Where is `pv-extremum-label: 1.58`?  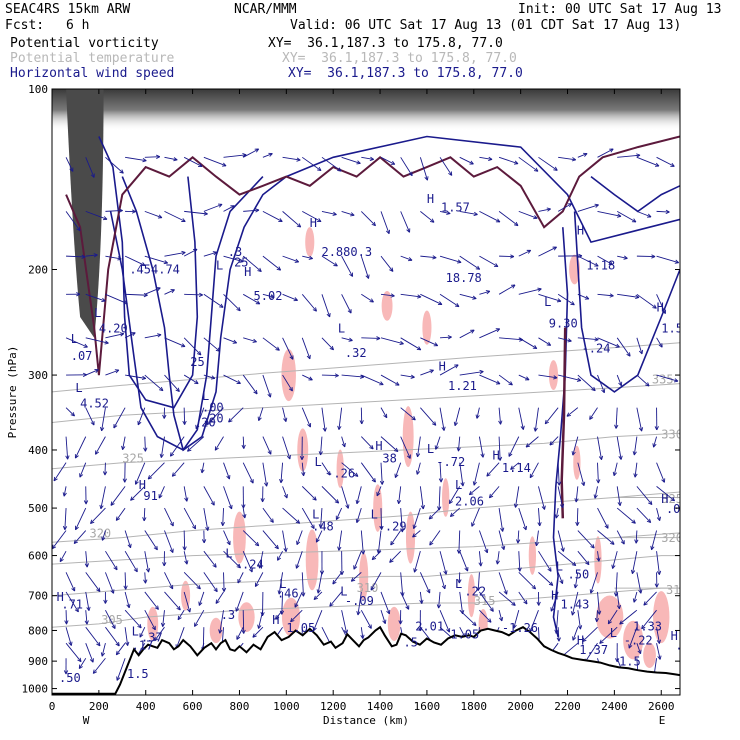
pv-extremum-label: 1.58 is located at coordinates (675, 329).